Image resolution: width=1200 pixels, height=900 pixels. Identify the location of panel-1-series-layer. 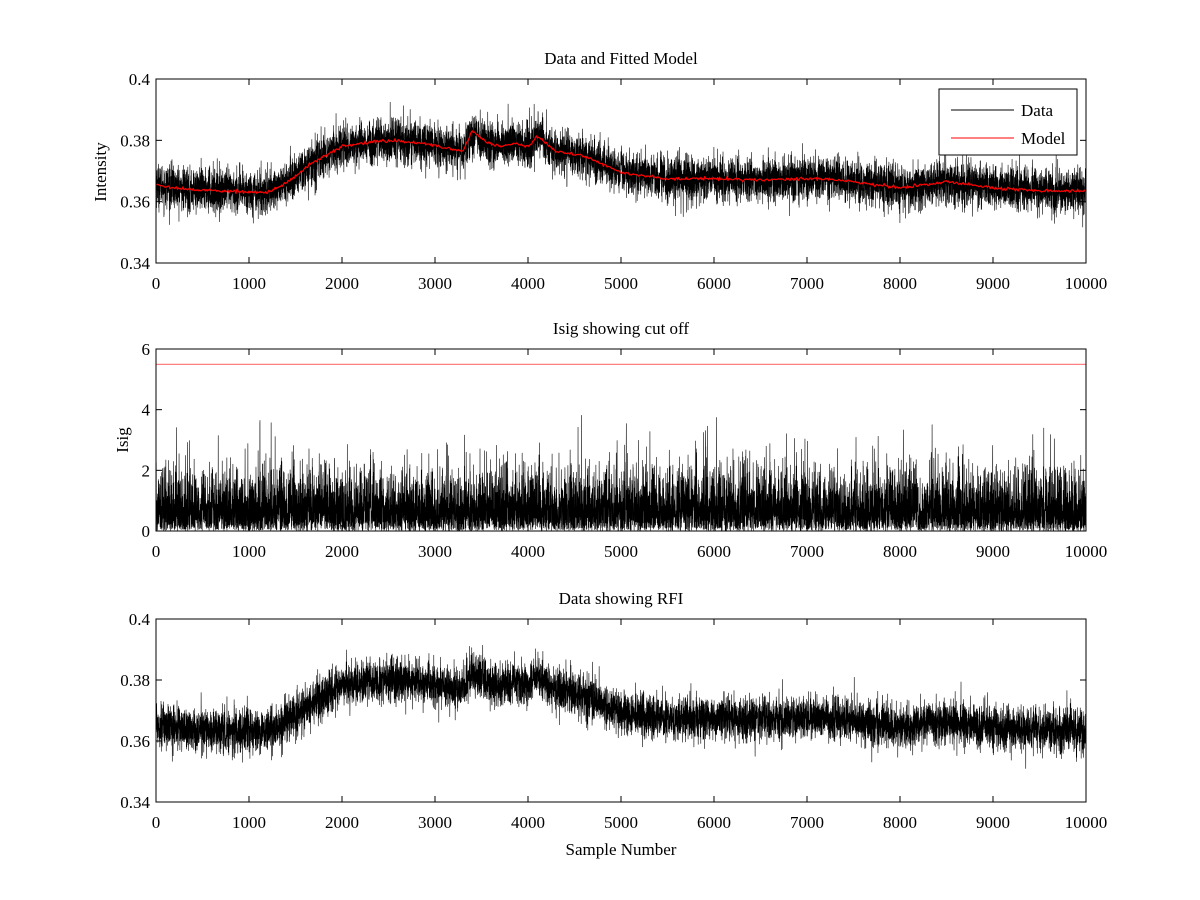
(621, 164).